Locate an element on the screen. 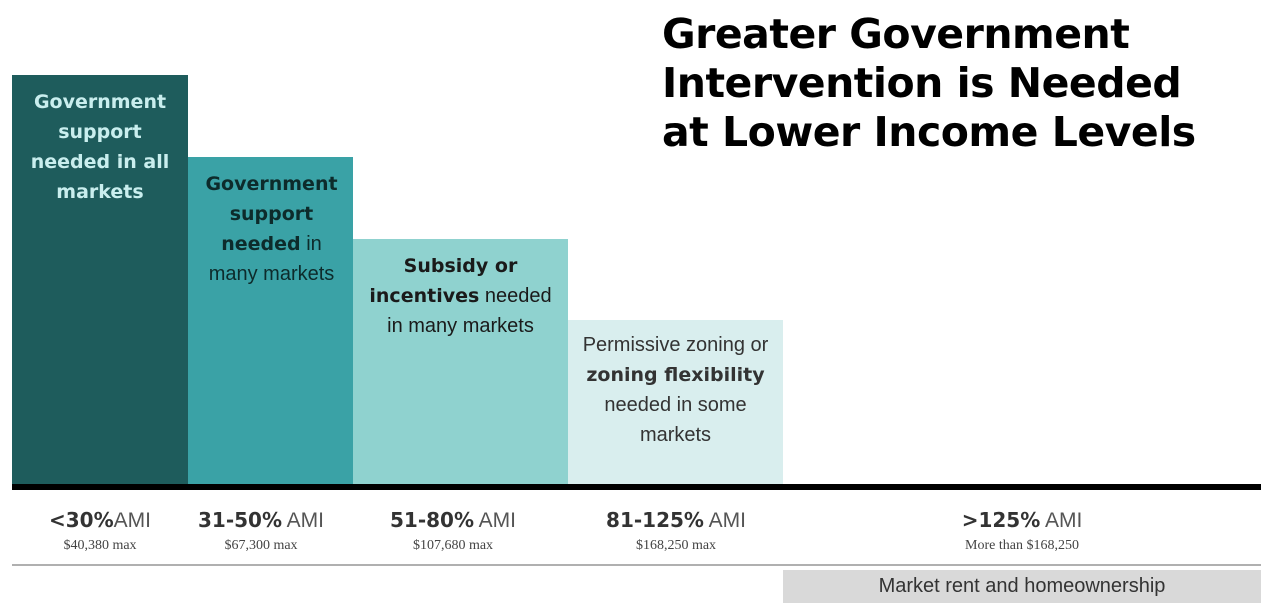 The width and height of the screenshot is (1261, 603). category-max-income: More than $168,250 is located at coordinates (1022, 545).